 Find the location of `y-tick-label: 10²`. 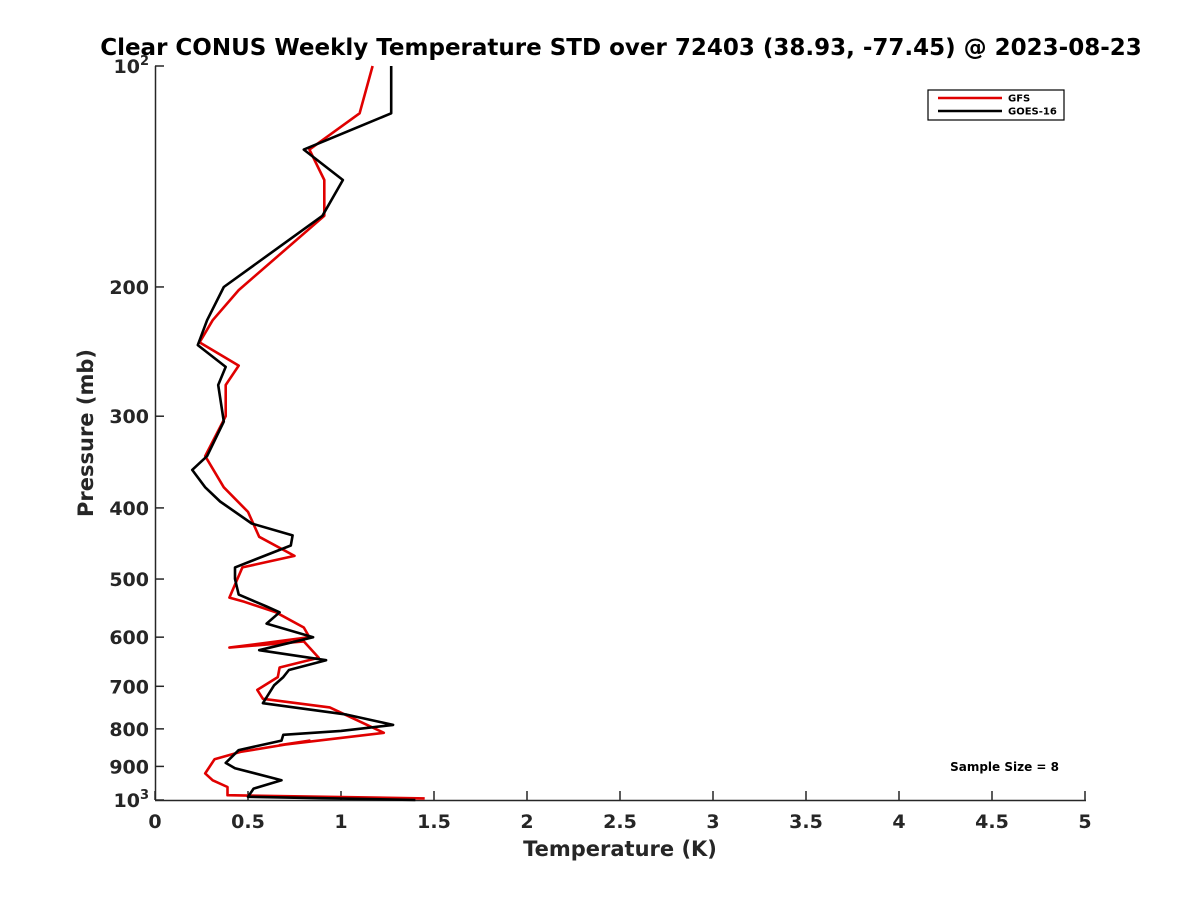

y-tick-label: 10² is located at coordinates (132, 66).